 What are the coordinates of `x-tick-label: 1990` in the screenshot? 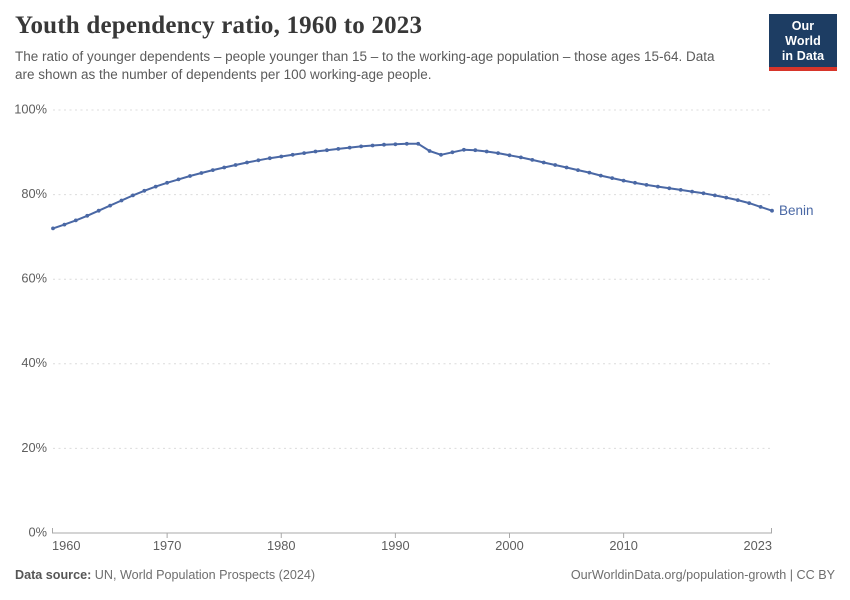 It's located at (395, 545).